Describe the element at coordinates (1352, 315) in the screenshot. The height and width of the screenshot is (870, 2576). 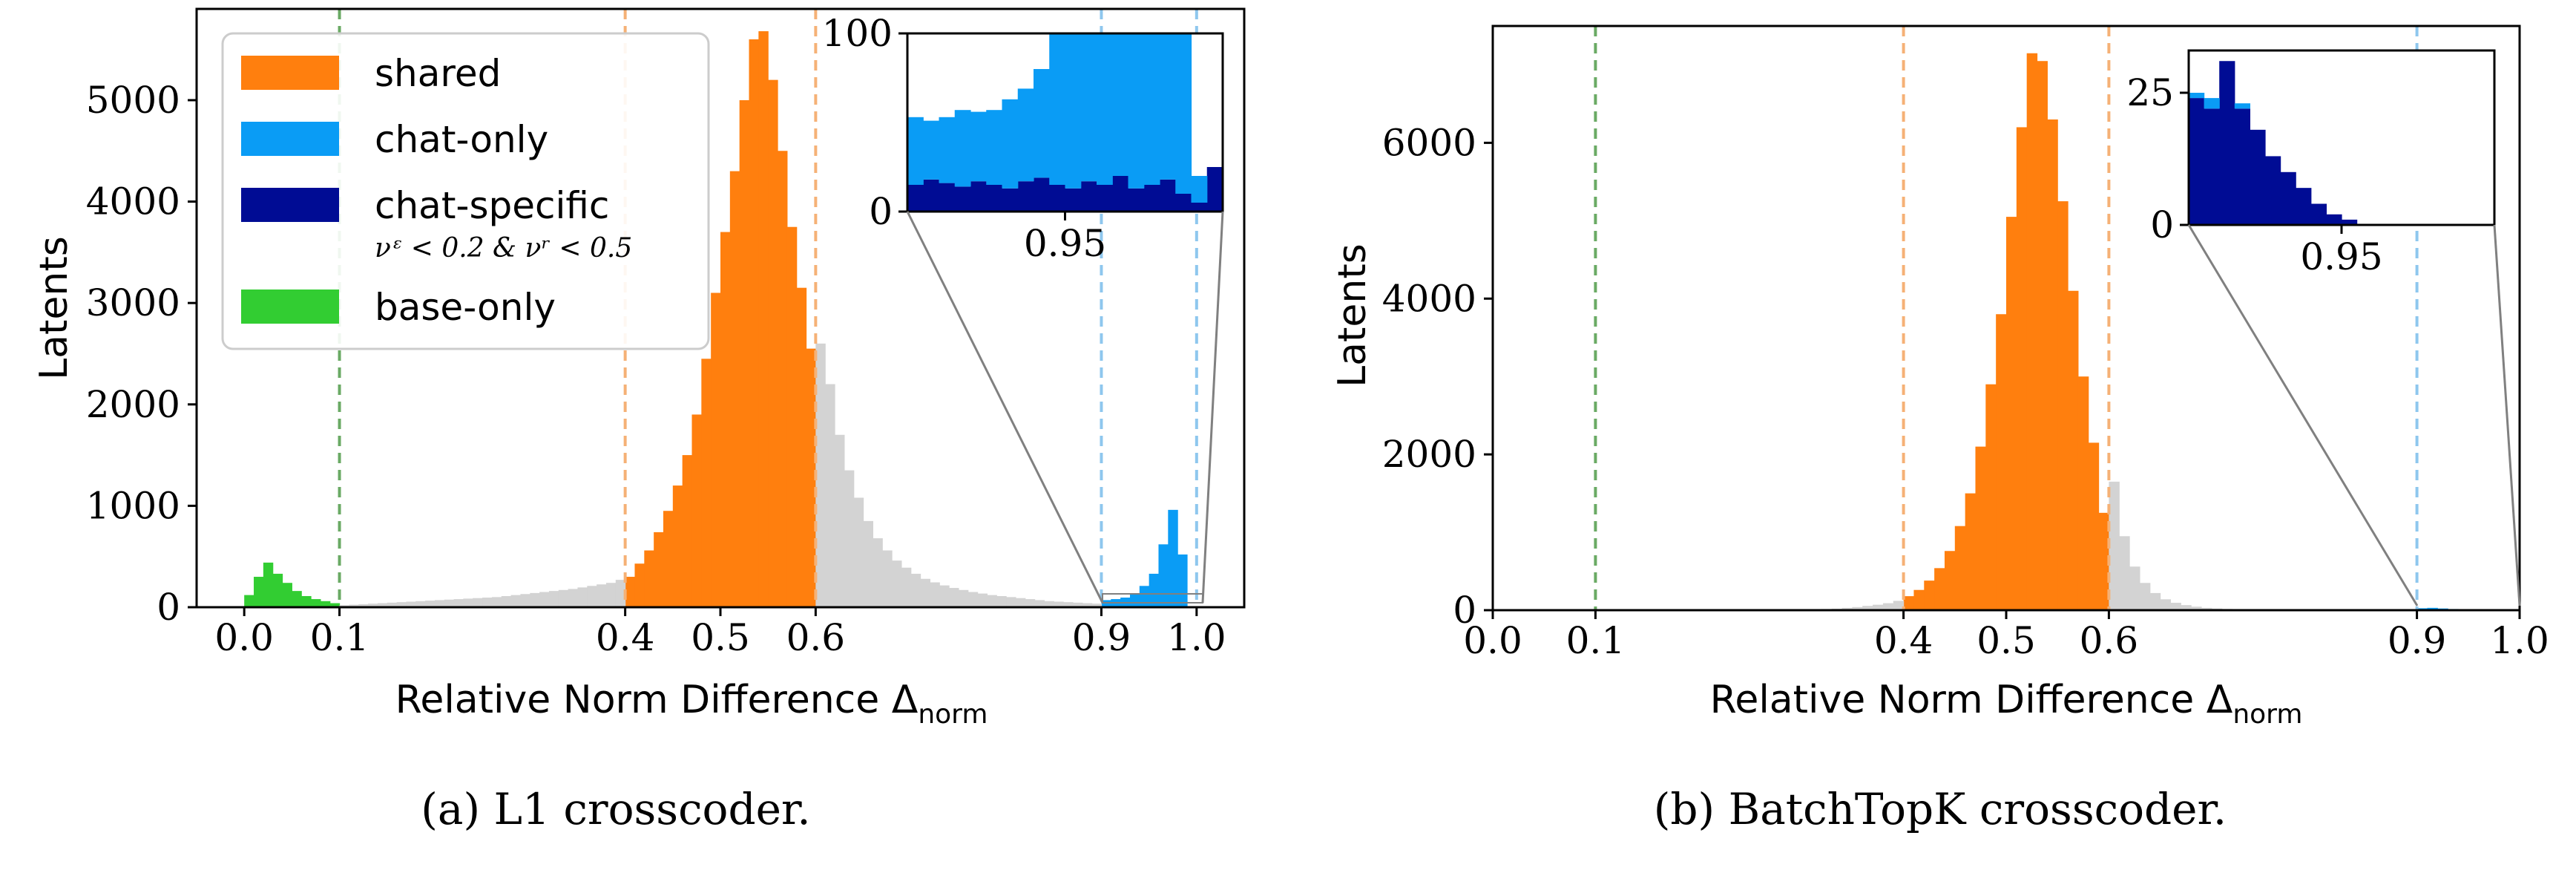
I see `panel-b-y-label: Latents` at that location.